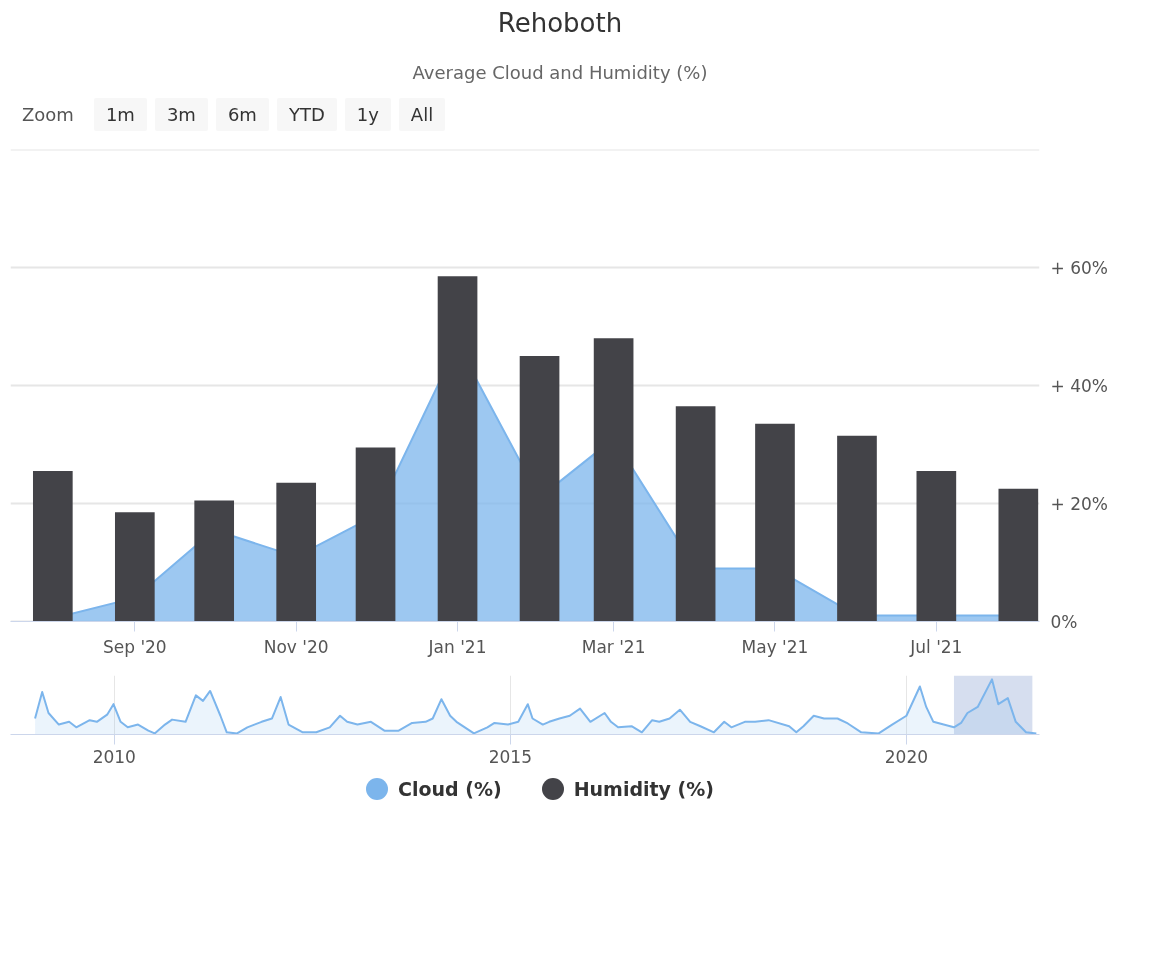  Describe the element at coordinates (296, 646) in the screenshot. I see `x-tick-label: Nov '20` at that location.